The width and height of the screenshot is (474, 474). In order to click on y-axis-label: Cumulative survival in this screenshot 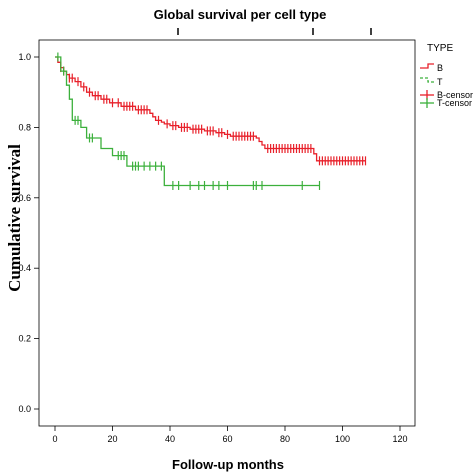, I will do `click(14, 218)`.